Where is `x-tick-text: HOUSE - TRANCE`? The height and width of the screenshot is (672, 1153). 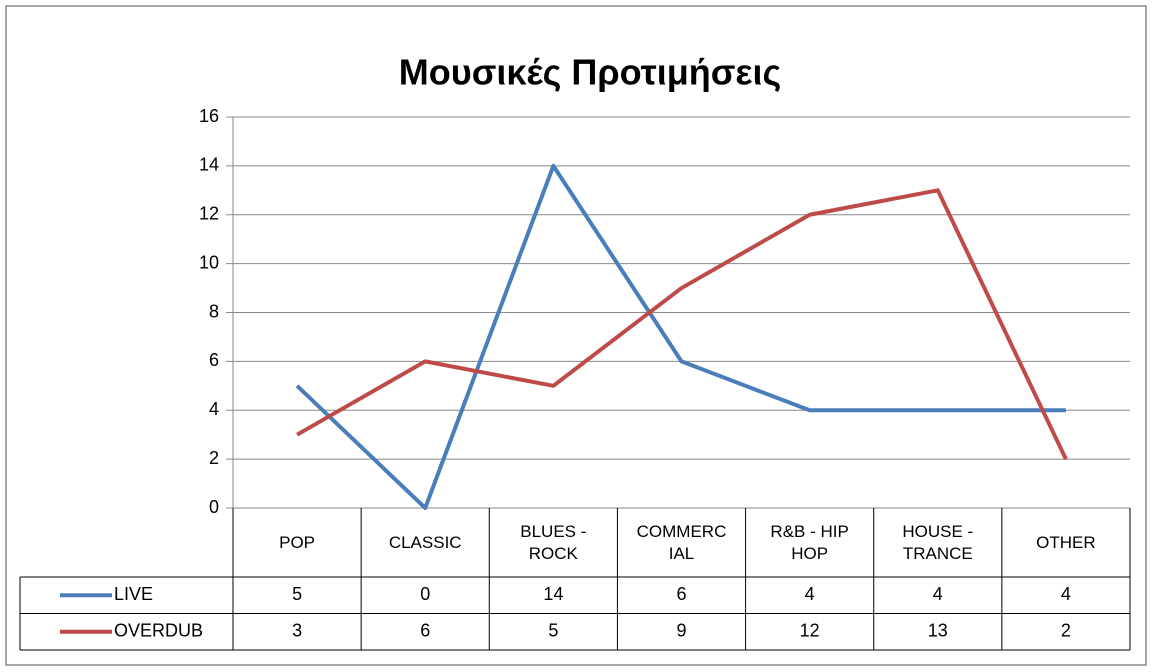
x-tick-text: HOUSE - TRANCE is located at coordinates (938, 542).